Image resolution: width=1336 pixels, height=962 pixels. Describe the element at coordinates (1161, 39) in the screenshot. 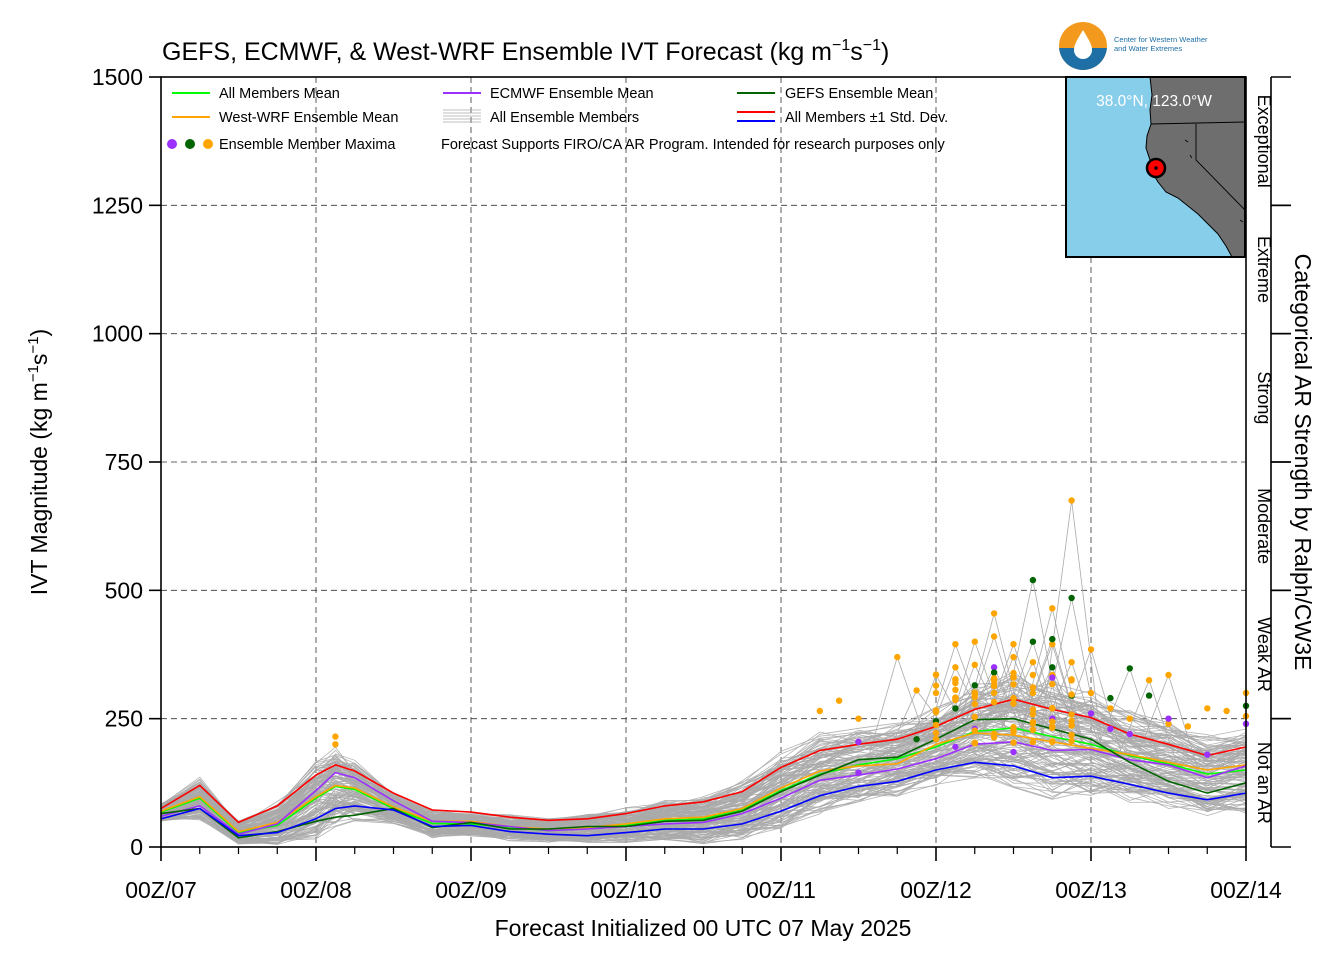

I see `logo-line1: Center for Western Weather` at that location.